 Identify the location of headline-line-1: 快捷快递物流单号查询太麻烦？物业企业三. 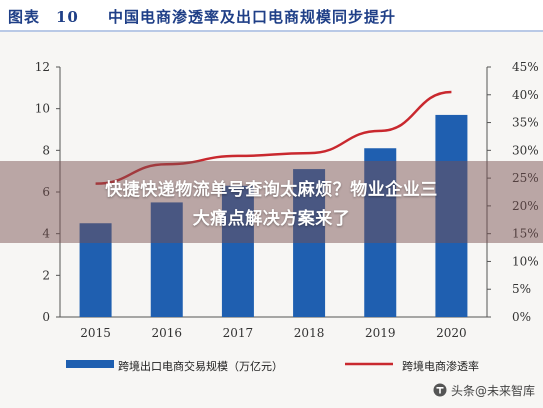
(271, 190).